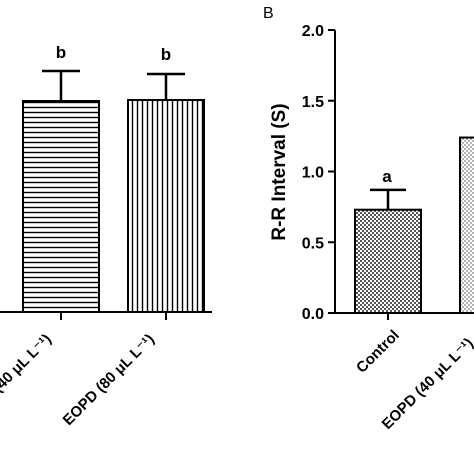 This screenshot has width=474, height=474. What do you see at coordinates (313, 31) in the screenshot?
I see `panel-b-y-tick-label-4: 2.0` at bounding box center [313, 31].